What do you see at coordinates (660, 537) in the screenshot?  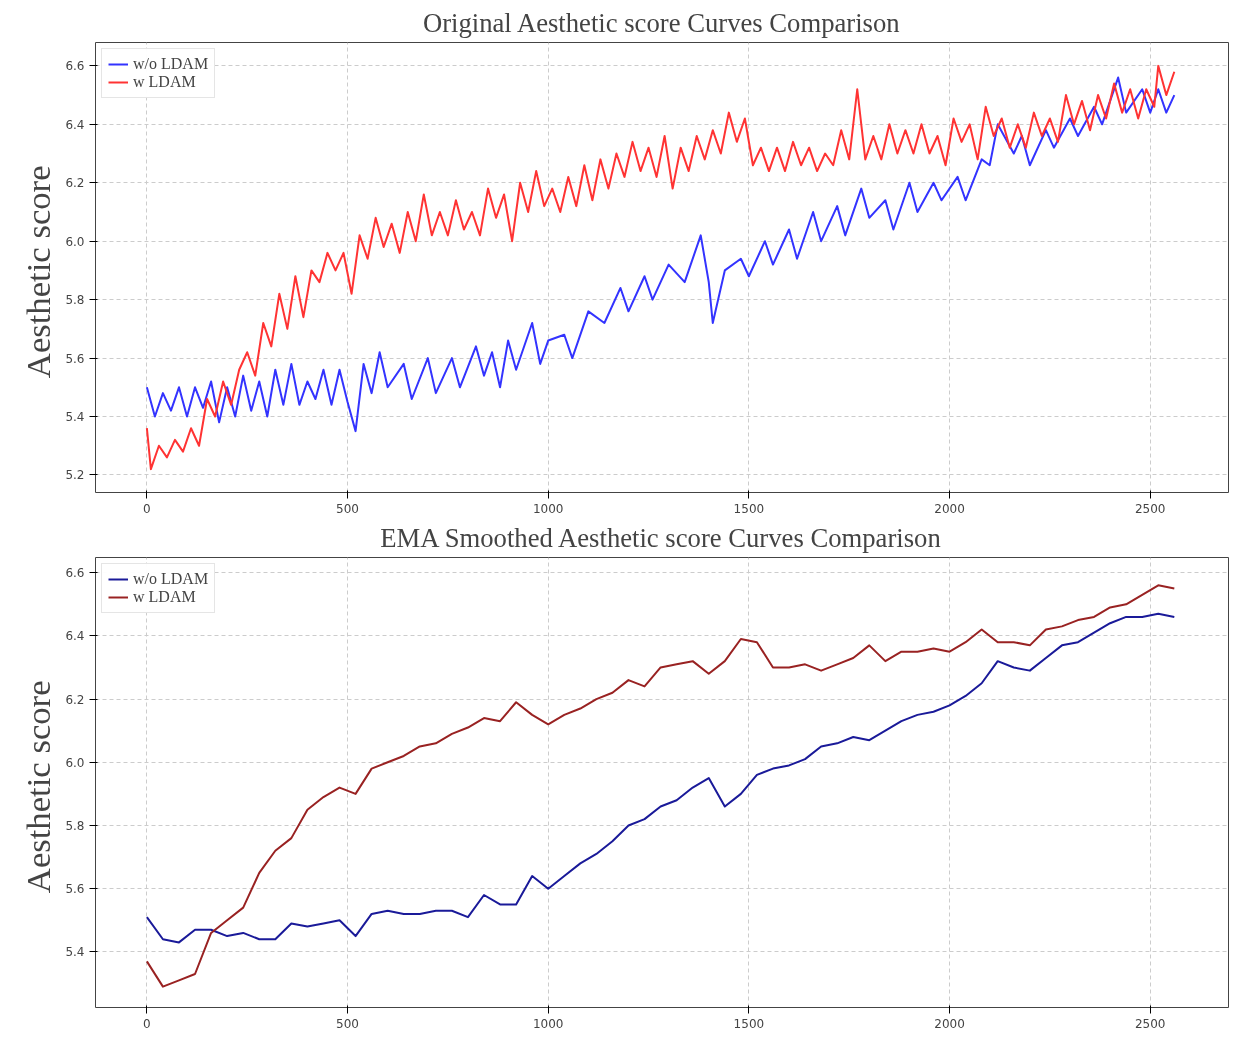 I see `chart-title: EMA Smoothed Aesthetic score Curves Comparison` at bounding box center [660, 537].